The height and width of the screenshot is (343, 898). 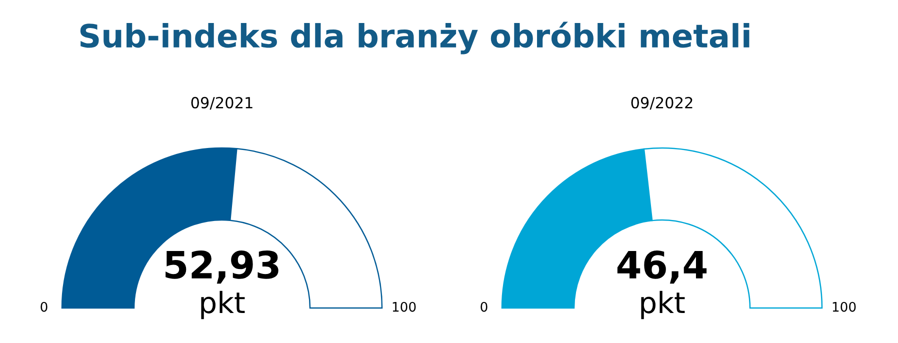 What do you see at coordinates (415, 38) in the screenshot?
I see `chart-title: Sub-indeks dla branży obróbki metali` at bounding box center [415, 38].